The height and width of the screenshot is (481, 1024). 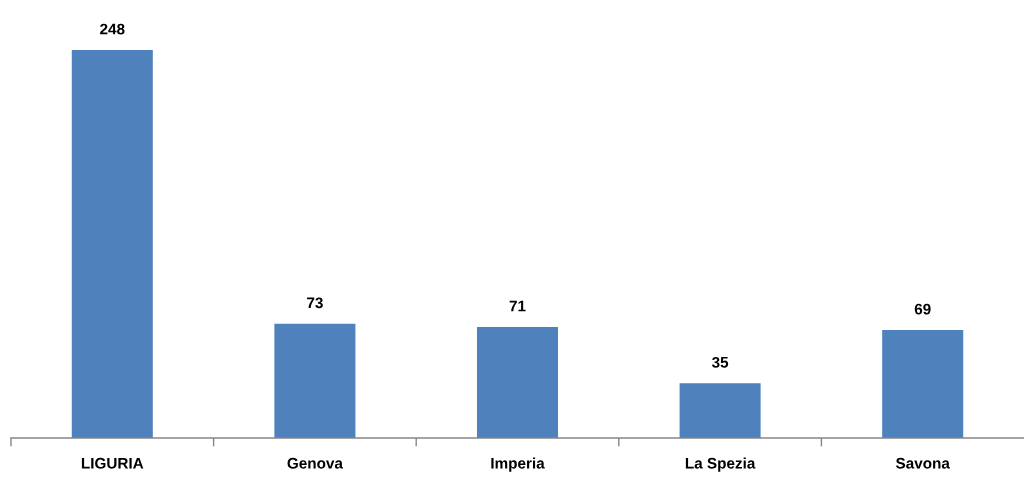 What do you see at coordinates (922, 463) in the screenshot?
I see `x-tick-label: Savona` at bounding box center [922, 463].